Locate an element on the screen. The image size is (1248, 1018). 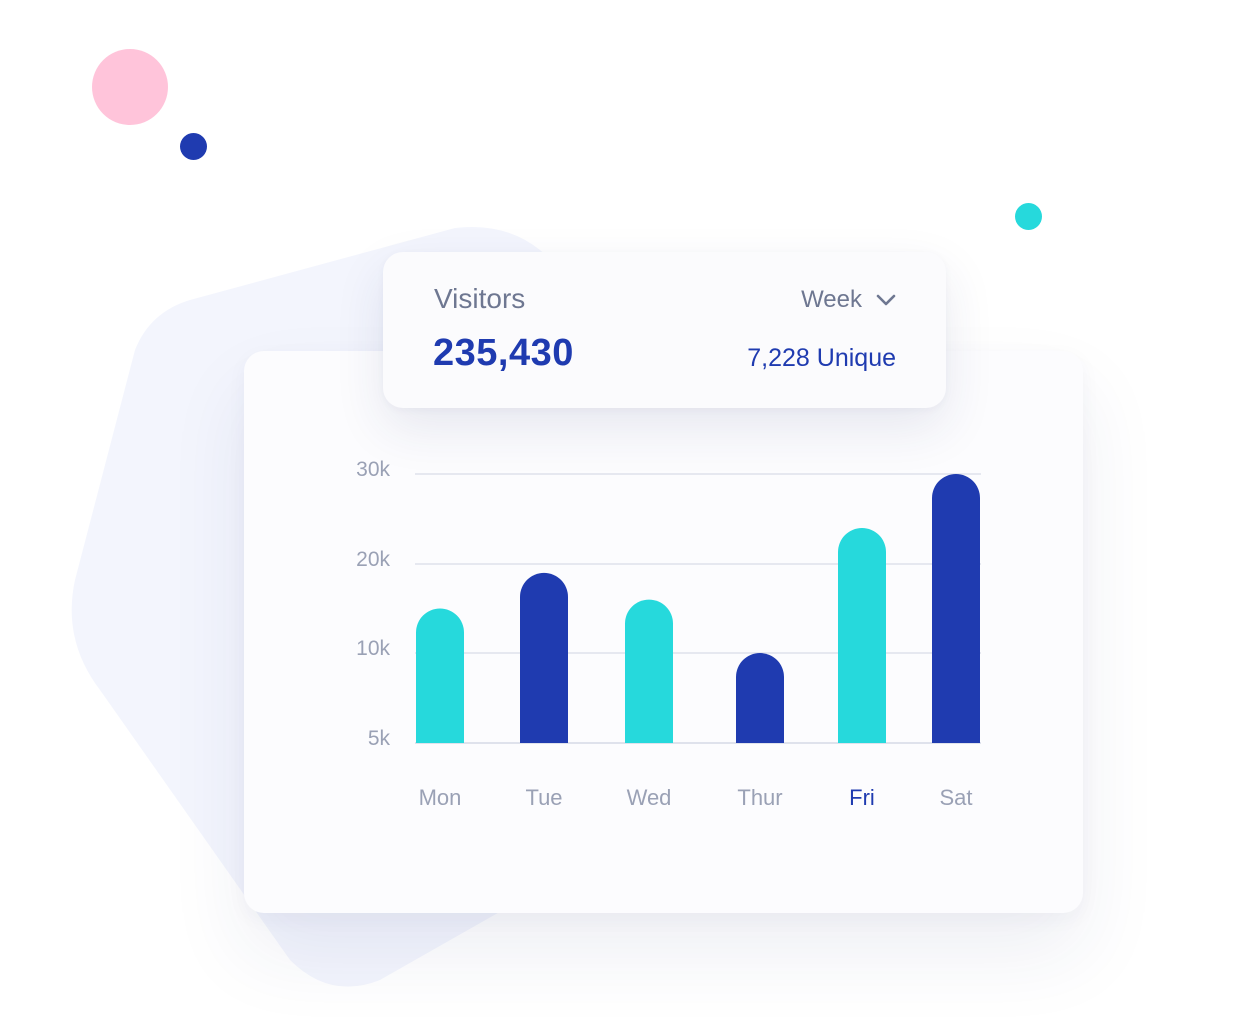
bar-tue is located at coordinates (544, 657).